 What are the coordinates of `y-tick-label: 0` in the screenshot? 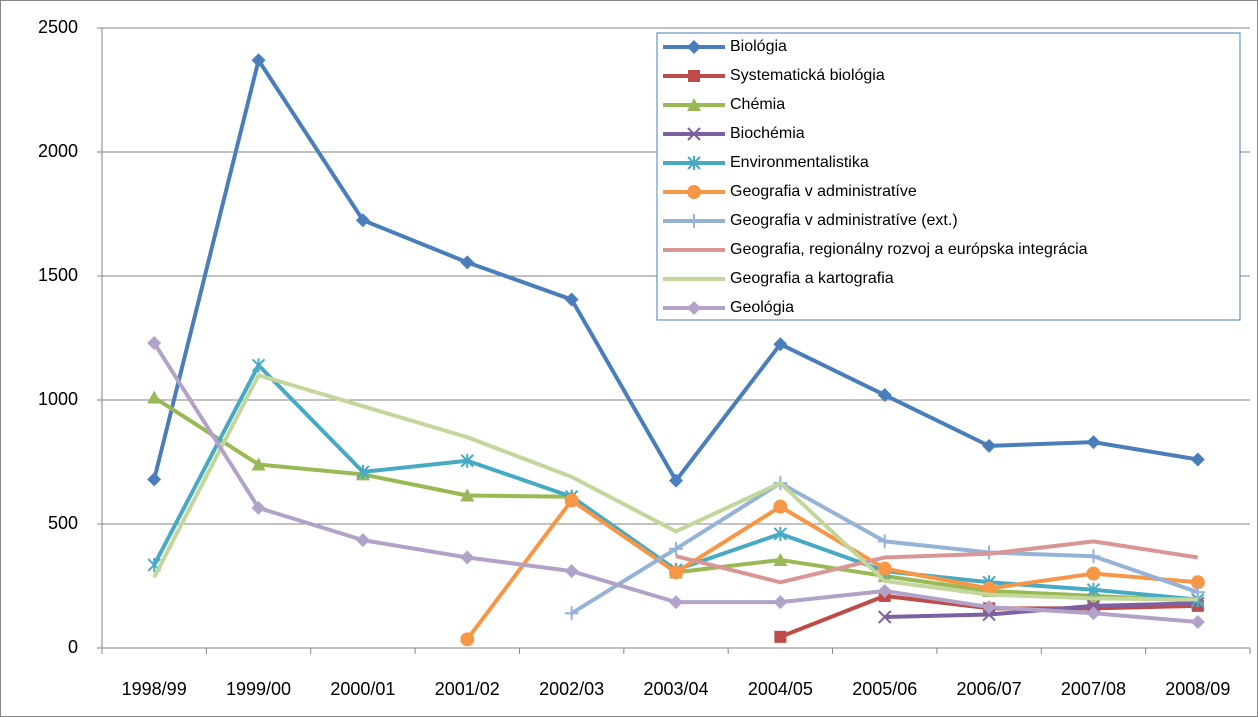 It's located at (73, 647).